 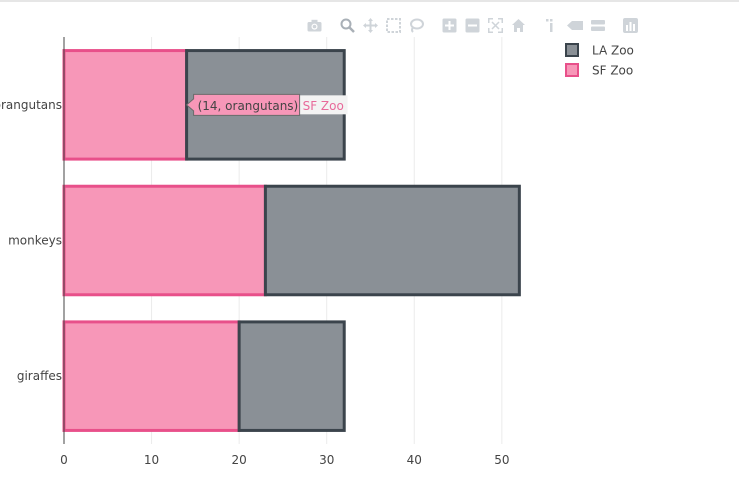 What do you see at coordinates (612, 71) in the screenshot?
I see `legend-label: SF Zoo` at bounding box center [612, 71].